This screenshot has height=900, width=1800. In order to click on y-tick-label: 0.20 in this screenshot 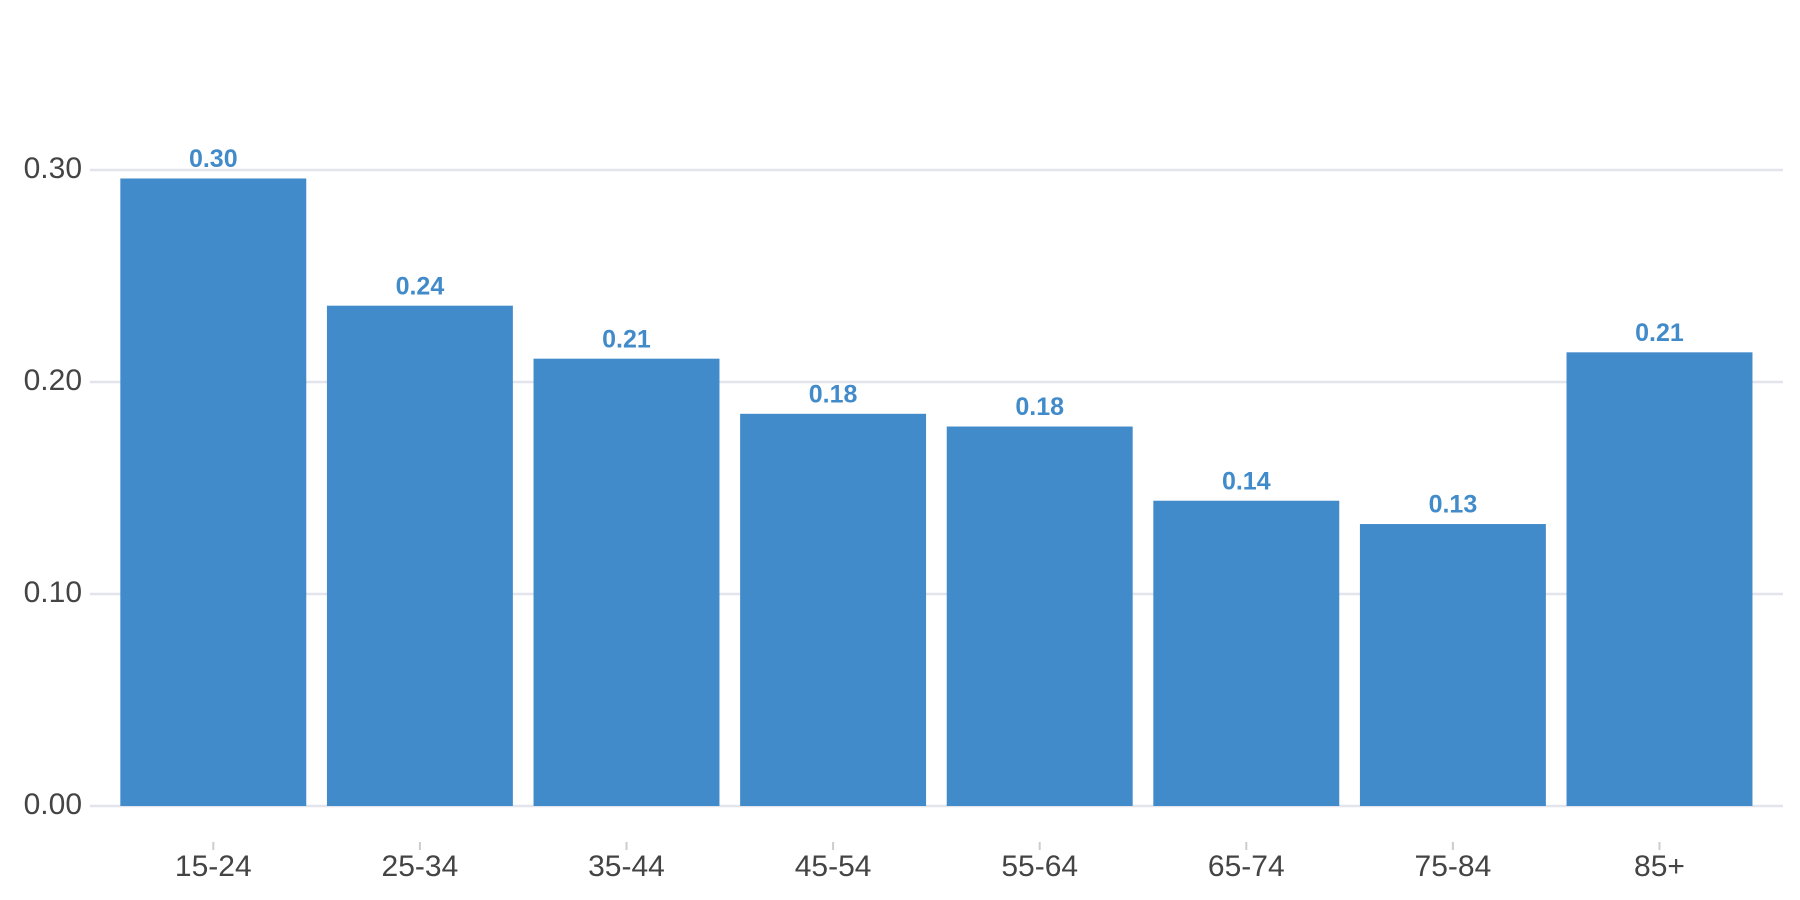, I will do `click(53, 380)`.